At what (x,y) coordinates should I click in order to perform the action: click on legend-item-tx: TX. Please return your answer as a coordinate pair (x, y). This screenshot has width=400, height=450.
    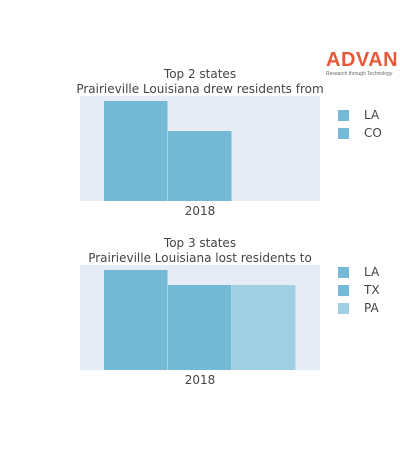
    Looking at the image, I should click on (359, 290).